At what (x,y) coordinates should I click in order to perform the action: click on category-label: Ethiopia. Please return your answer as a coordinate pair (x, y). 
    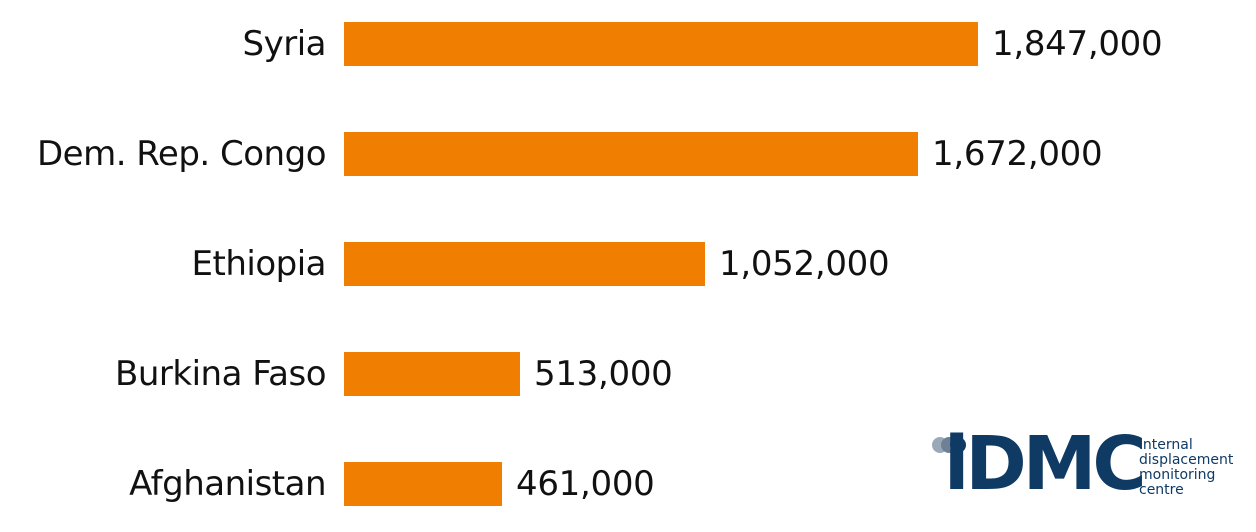
    Looking at the image, I should click on (259, 264).